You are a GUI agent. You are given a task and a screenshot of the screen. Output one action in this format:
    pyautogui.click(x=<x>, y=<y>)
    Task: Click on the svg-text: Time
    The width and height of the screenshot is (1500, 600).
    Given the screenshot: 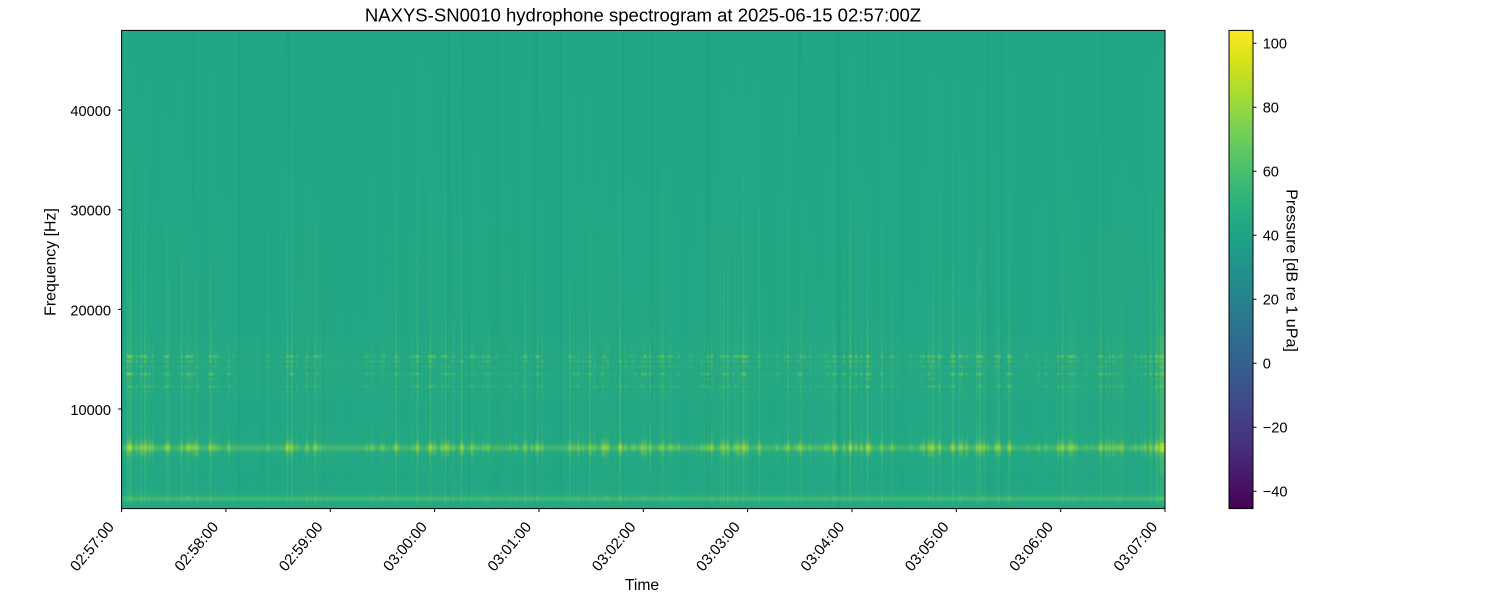 What is the action you would take?
    pyautogui.click(x=642, y=585)
    